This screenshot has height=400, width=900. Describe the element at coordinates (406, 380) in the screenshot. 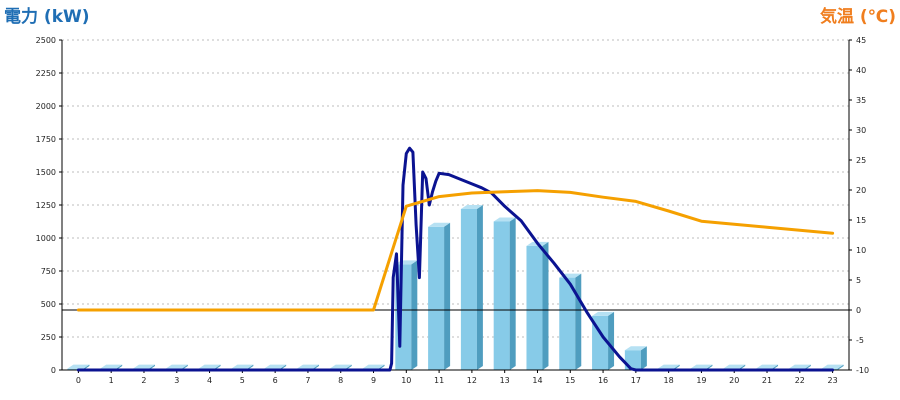

I see `x-tick-label: 10` at that location.